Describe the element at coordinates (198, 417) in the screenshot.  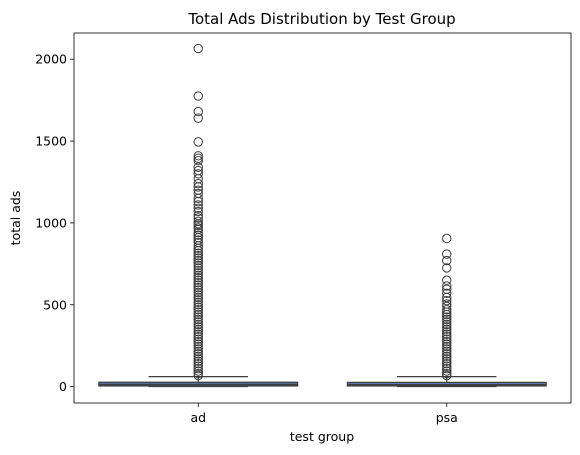
I see `x-tick-label-ad: ad` at that location.